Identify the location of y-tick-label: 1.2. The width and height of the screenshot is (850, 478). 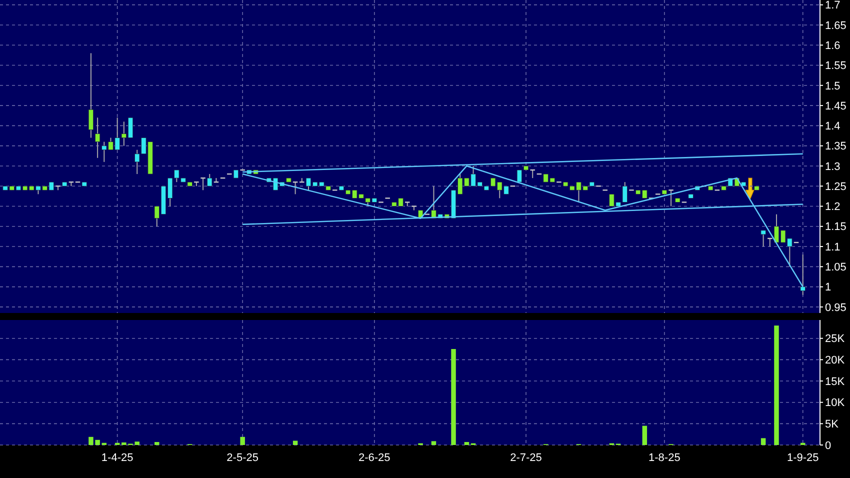
(832, 207).